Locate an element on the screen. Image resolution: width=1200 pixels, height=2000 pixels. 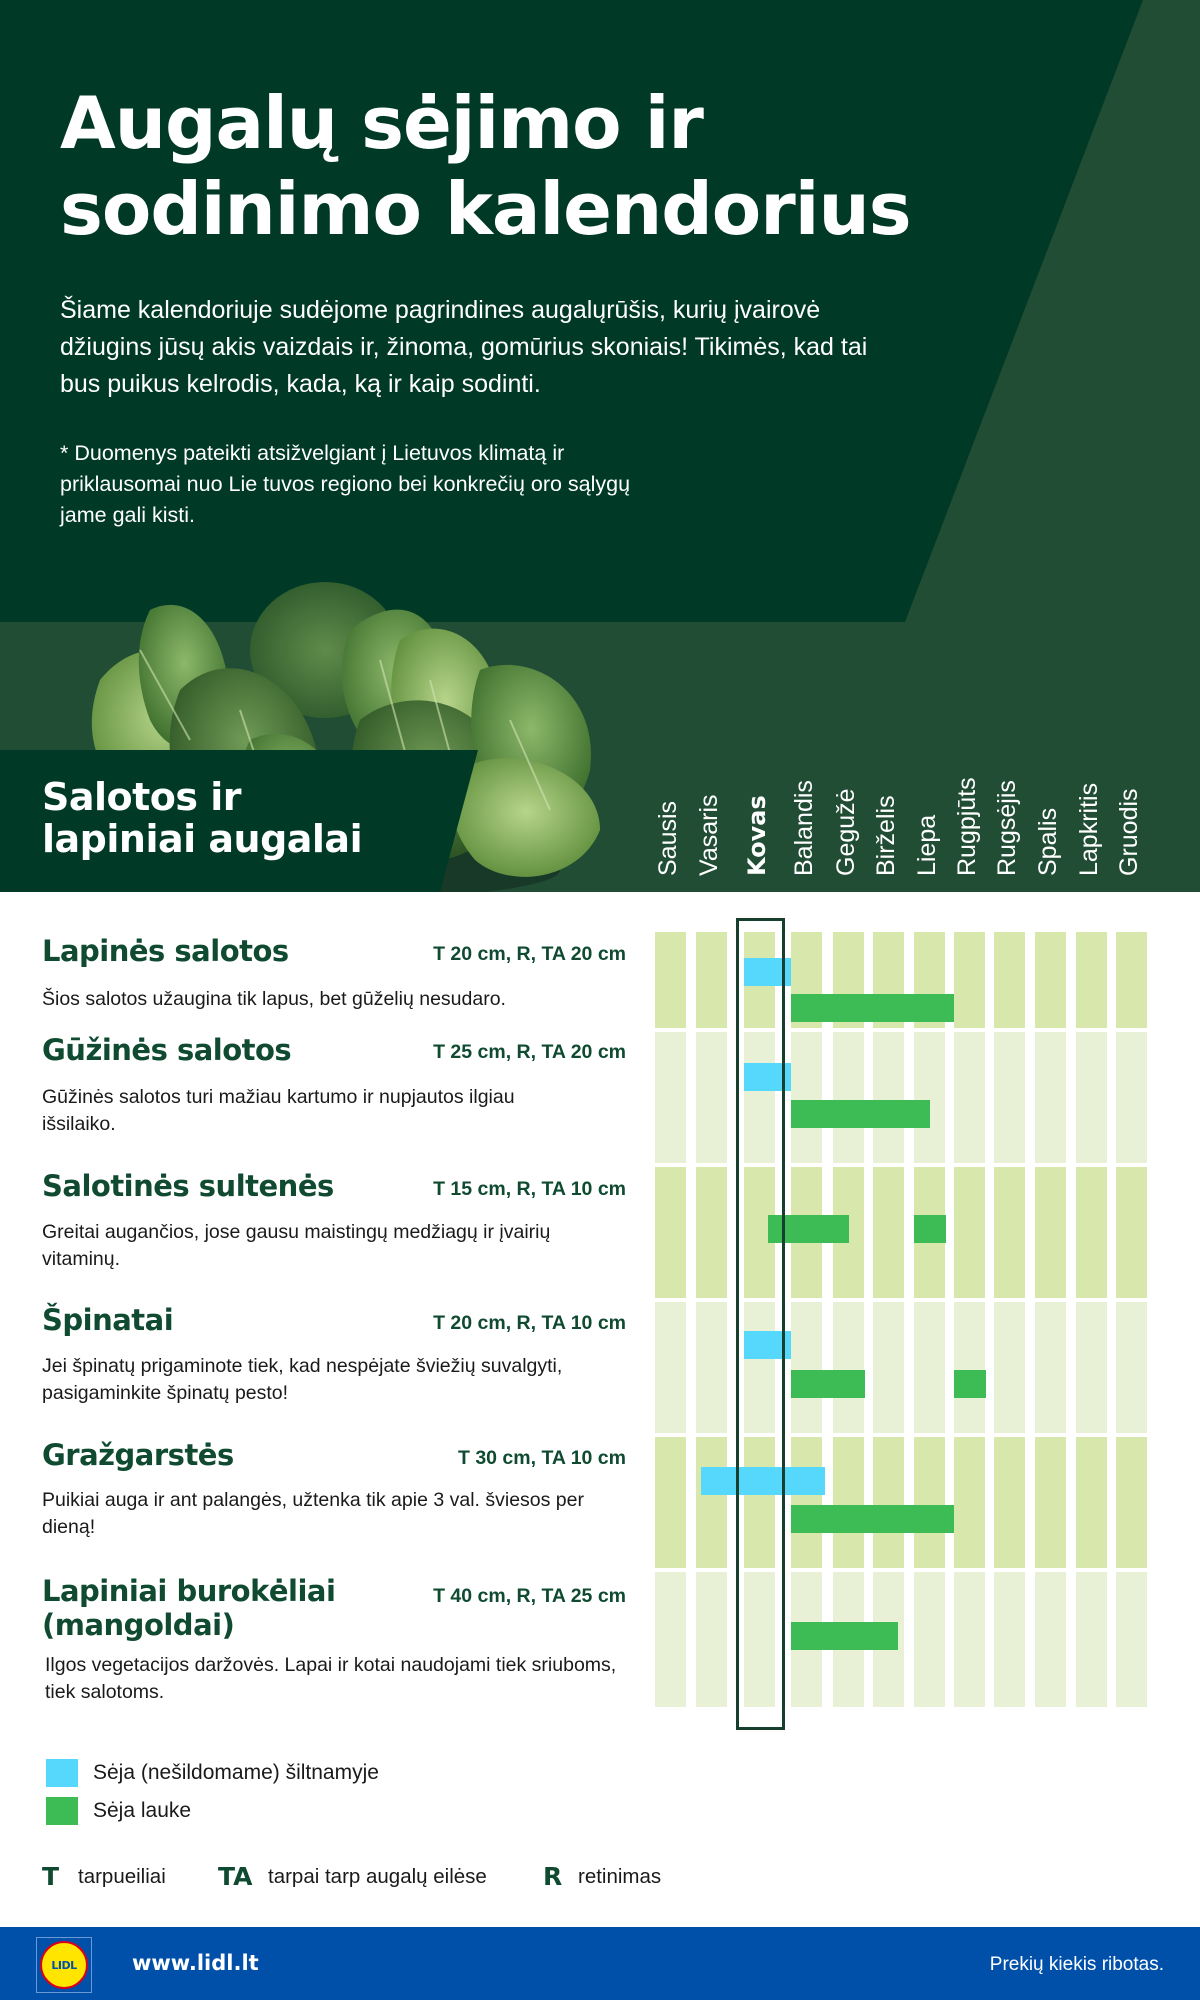
lidl-logo: LIDL is located at coordinates (64, 1965).